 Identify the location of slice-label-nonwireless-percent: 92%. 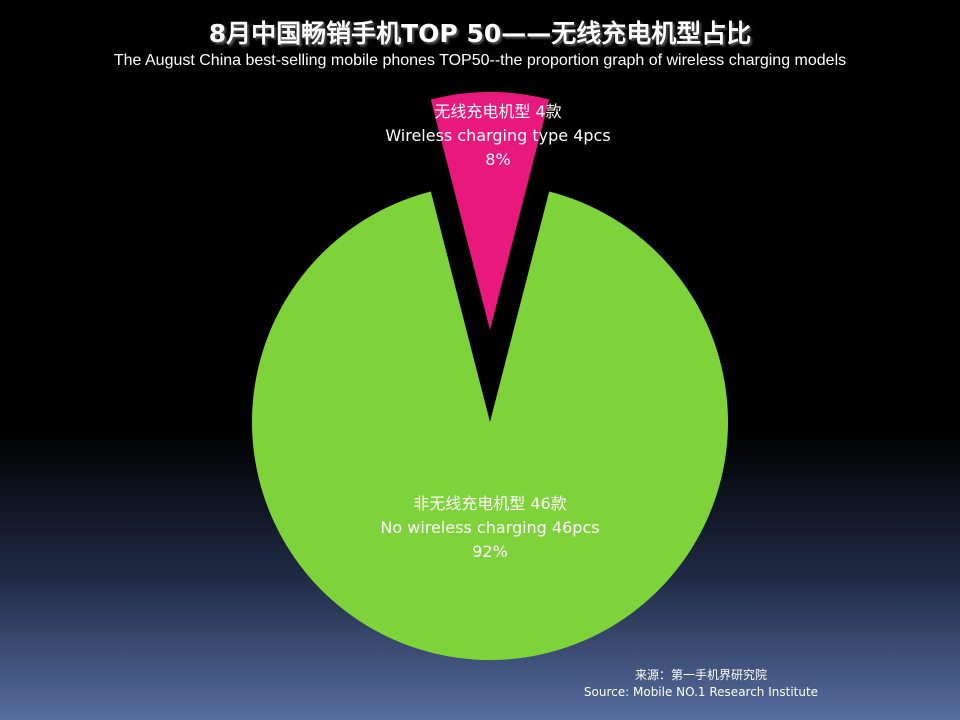
(490, 551).